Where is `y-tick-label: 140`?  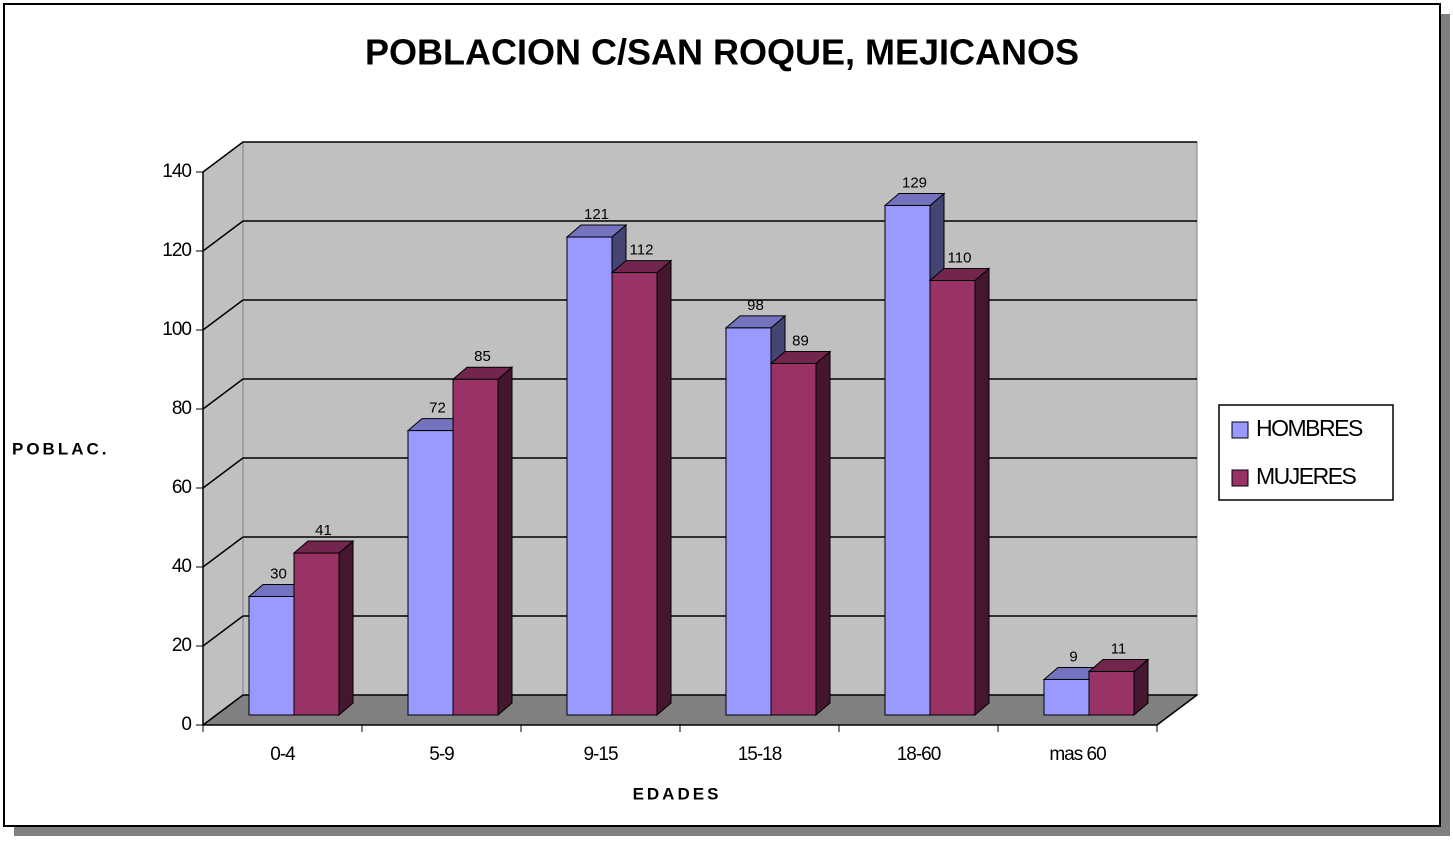 y-tick-label: 140 is located at coordinates (176, 171).